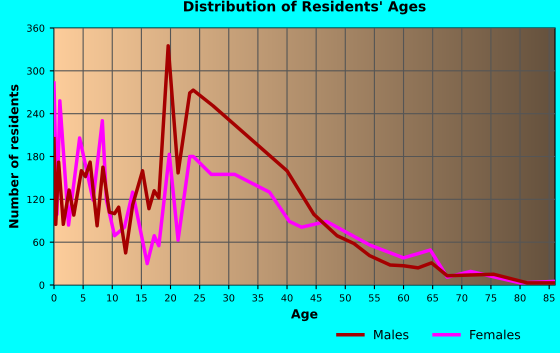 This screenshot has height=353, width=560. What do you see at coordinates (520, 298) in the screenshot?
I see `x-tick-label: 80` at bounding box center [520, 298].